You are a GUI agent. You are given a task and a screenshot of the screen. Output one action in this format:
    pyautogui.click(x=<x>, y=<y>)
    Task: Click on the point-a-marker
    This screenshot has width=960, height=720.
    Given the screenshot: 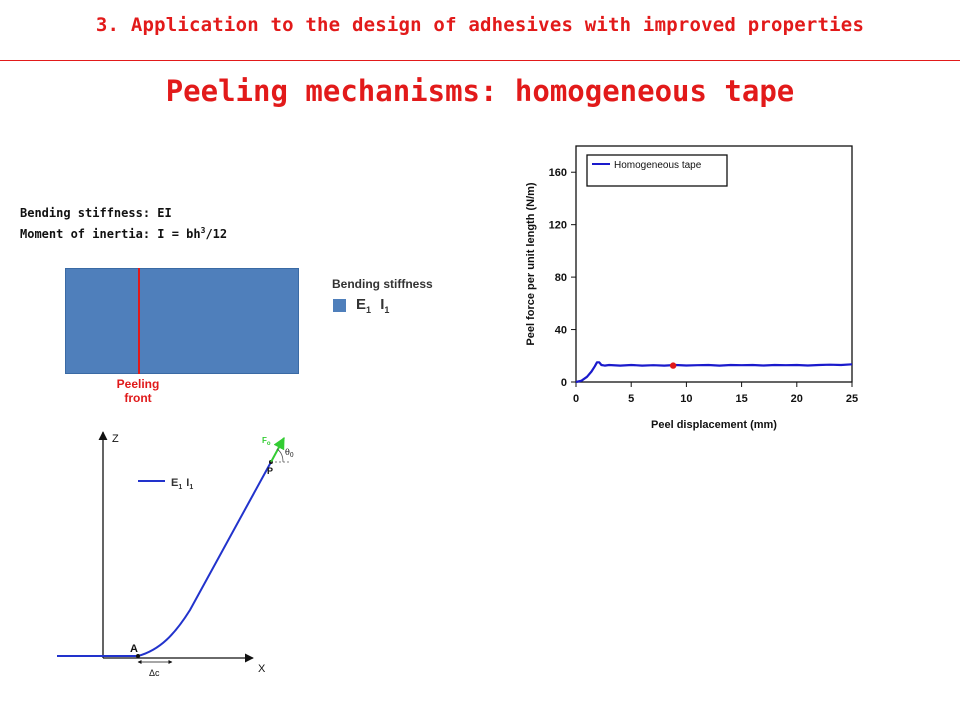 What is the action you would take?
    pyautogui.click(x=138, y=656)
    